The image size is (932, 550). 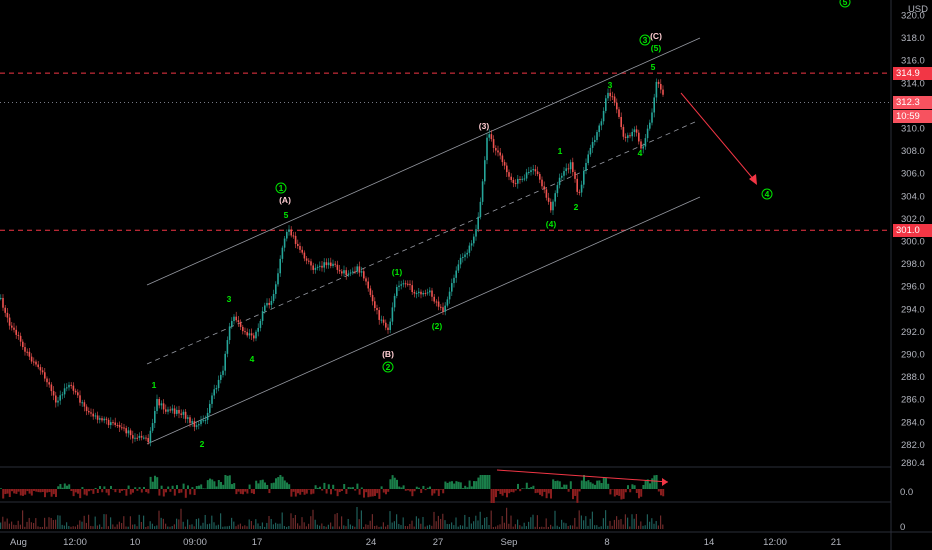 I want to click on projection-arrow-line, so click(x=718, y=137).